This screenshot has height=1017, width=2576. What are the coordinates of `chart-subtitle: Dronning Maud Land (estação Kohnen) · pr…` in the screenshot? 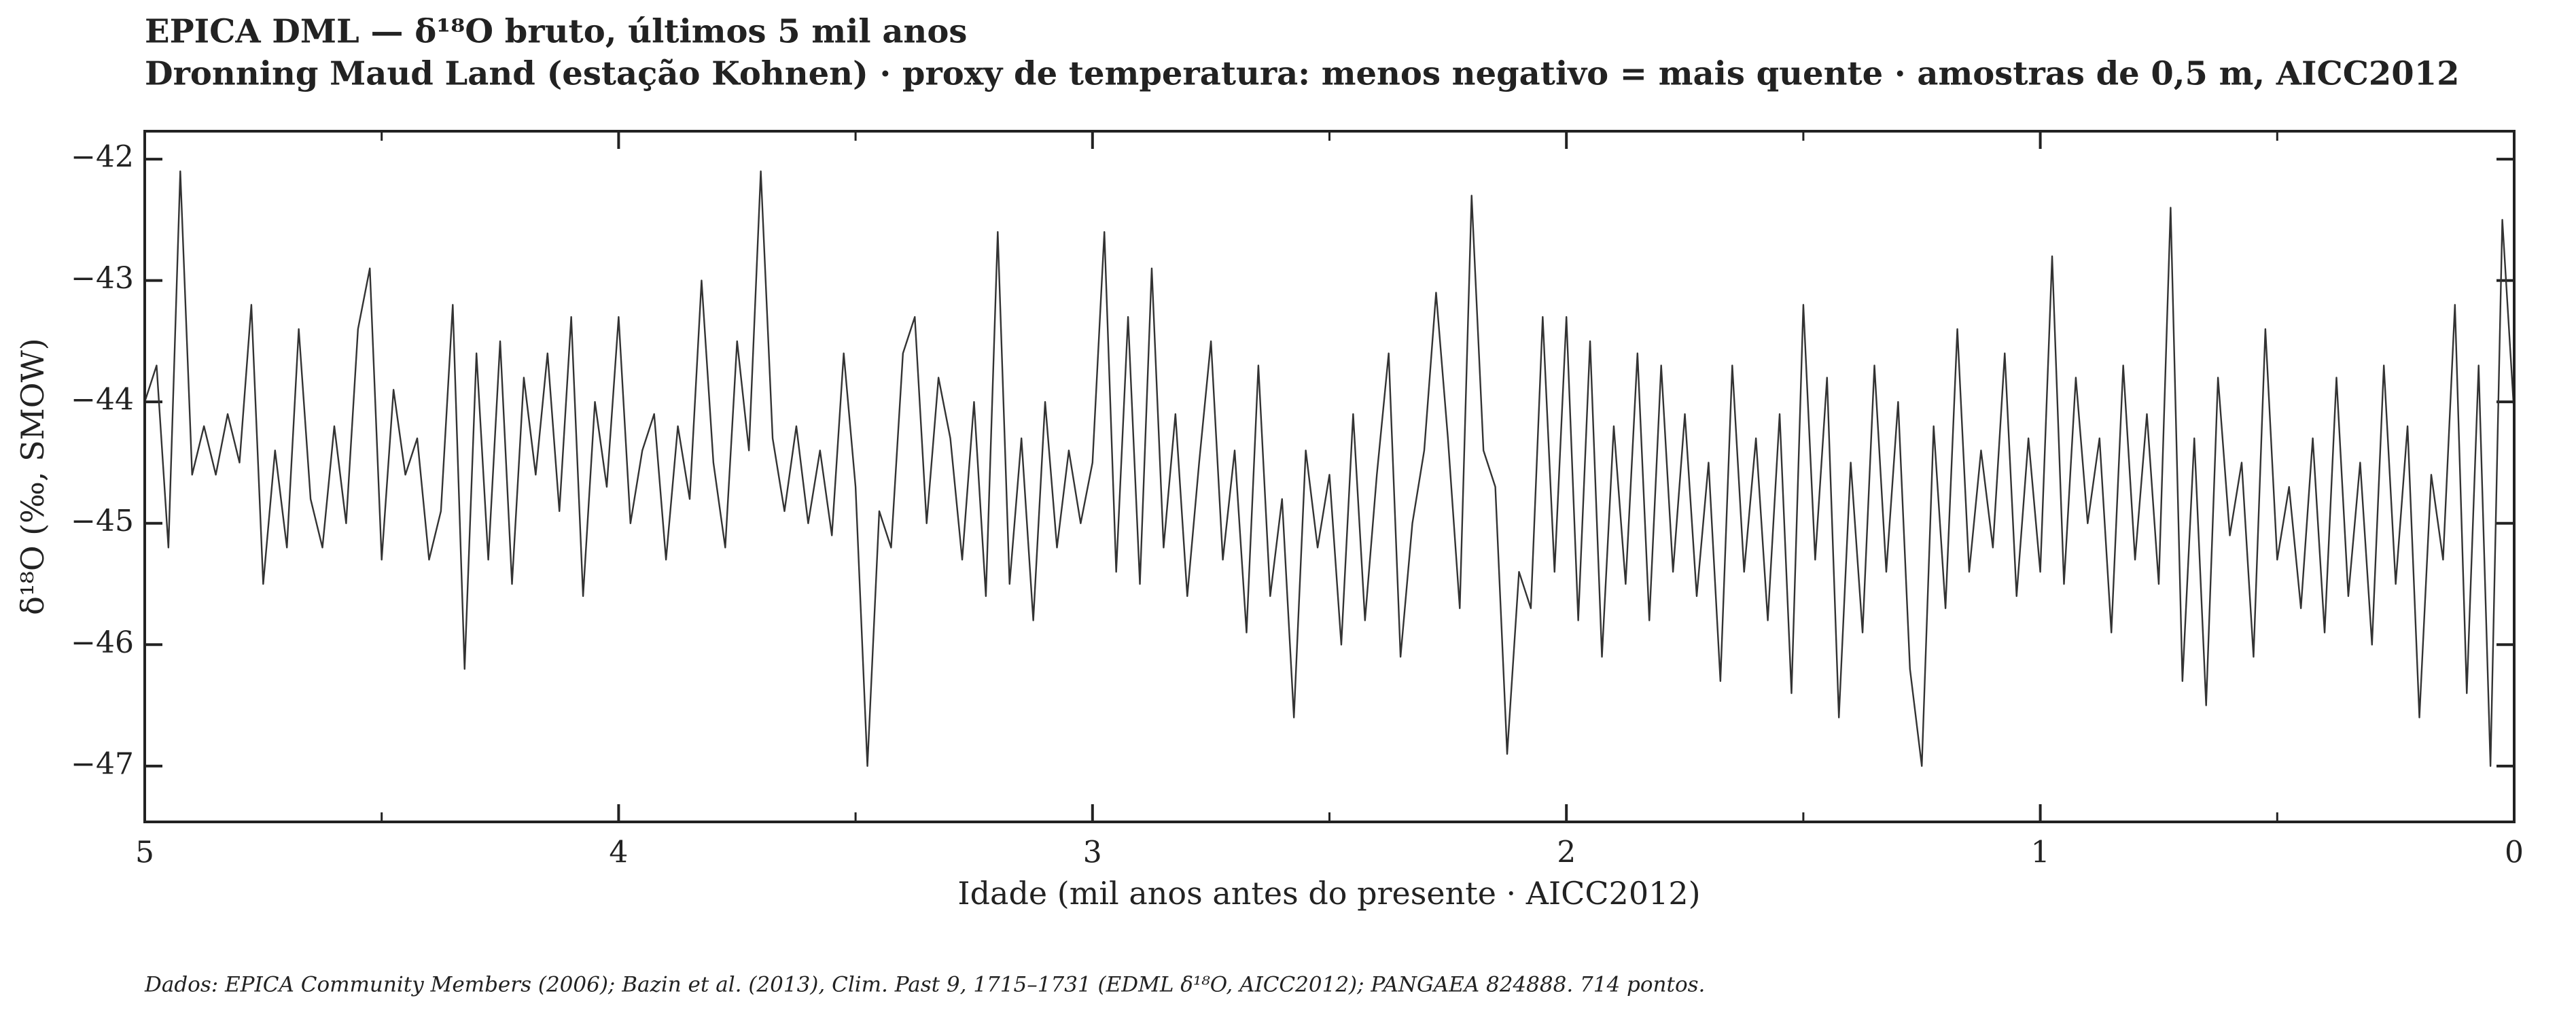 It's located at (1302, 74).